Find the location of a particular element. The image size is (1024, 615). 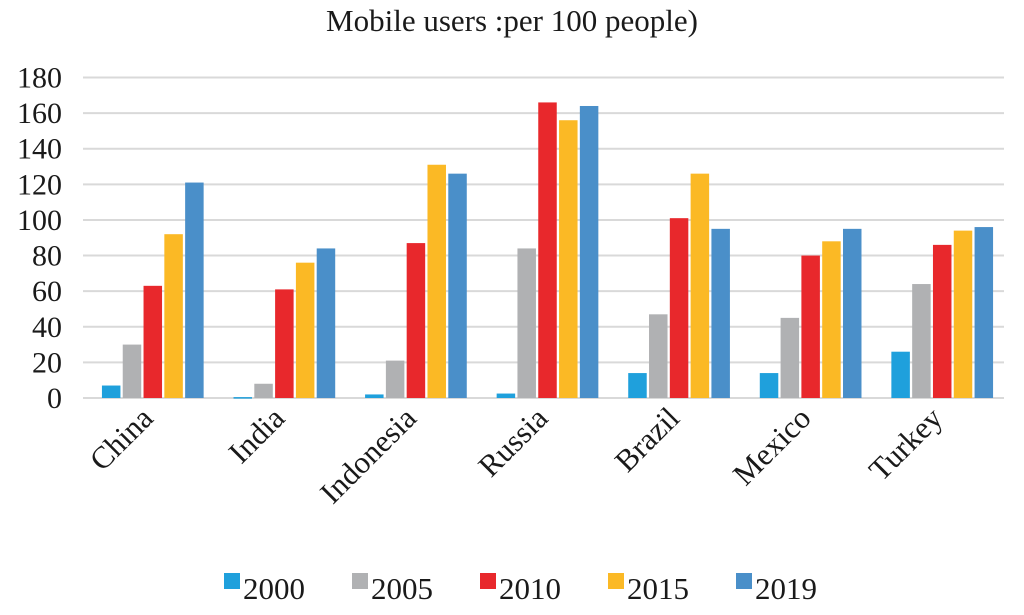

bar-indonesia-2019 is located at coordinates (457, 285).